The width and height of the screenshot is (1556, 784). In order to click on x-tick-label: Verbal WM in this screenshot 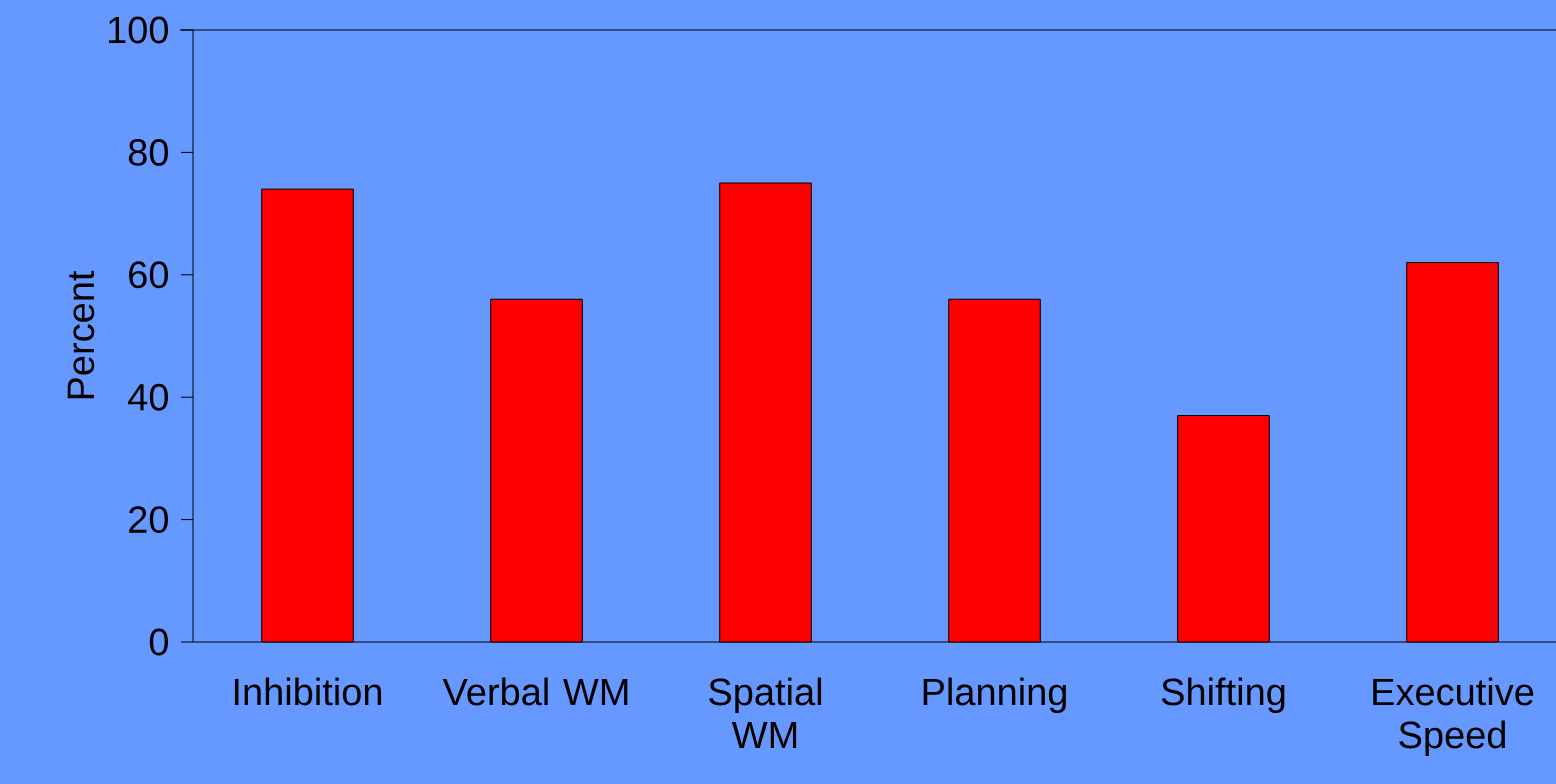, I will do `click(535, 691)`.